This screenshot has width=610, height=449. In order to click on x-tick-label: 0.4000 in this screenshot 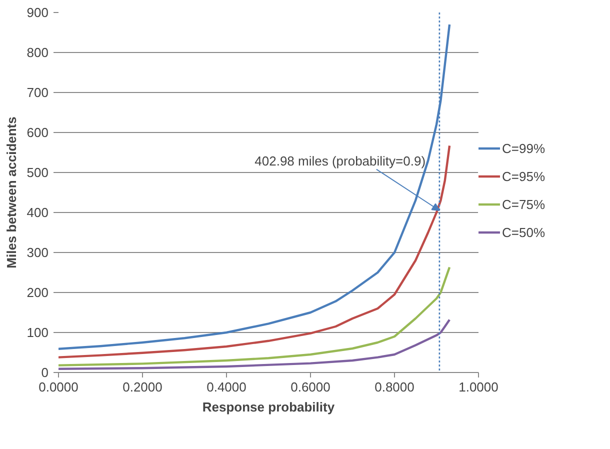, I will do `click(226, 387)`.